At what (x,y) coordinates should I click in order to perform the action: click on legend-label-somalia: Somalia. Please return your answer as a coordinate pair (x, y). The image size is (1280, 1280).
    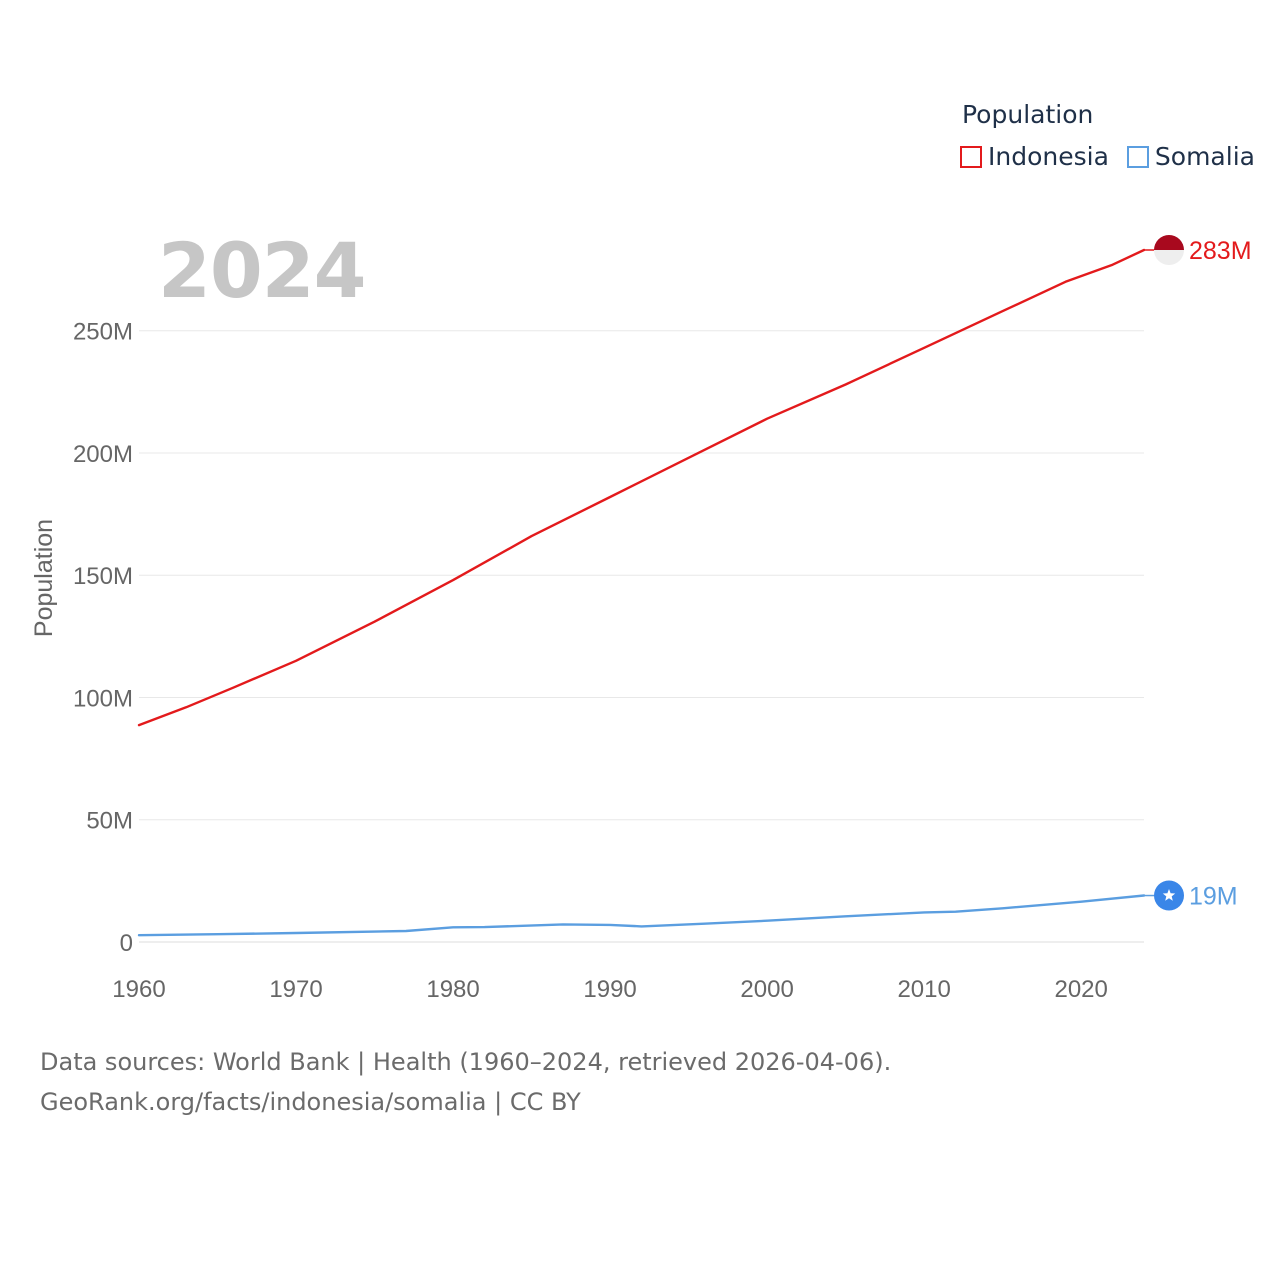
    Looking at the image, I should click on (1204, 156).